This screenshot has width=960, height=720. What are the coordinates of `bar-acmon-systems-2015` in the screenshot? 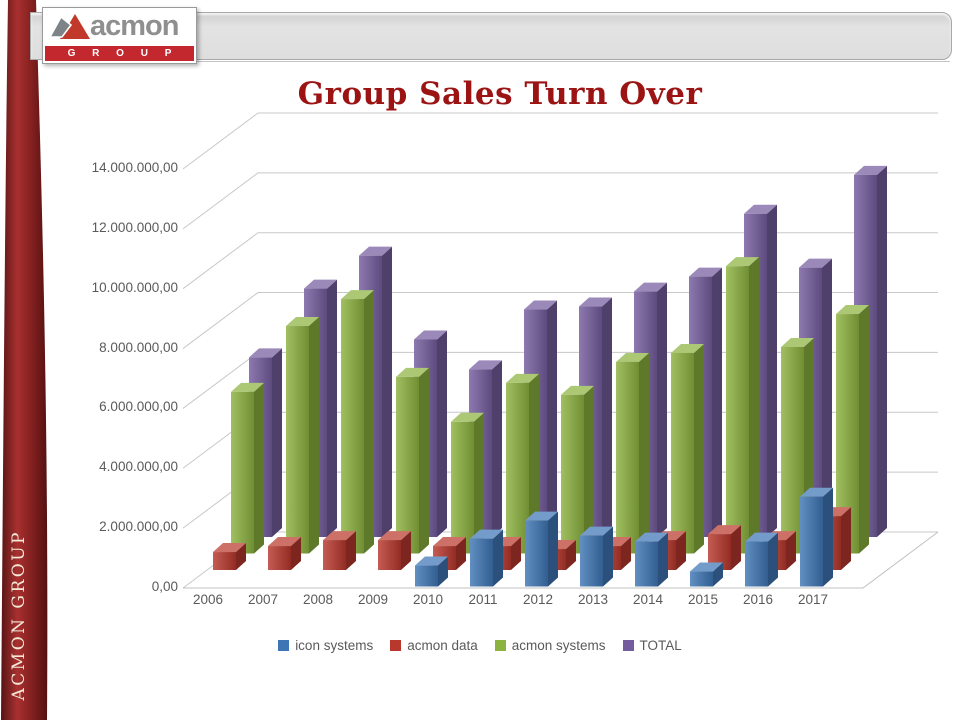 It's located at (742, 405).